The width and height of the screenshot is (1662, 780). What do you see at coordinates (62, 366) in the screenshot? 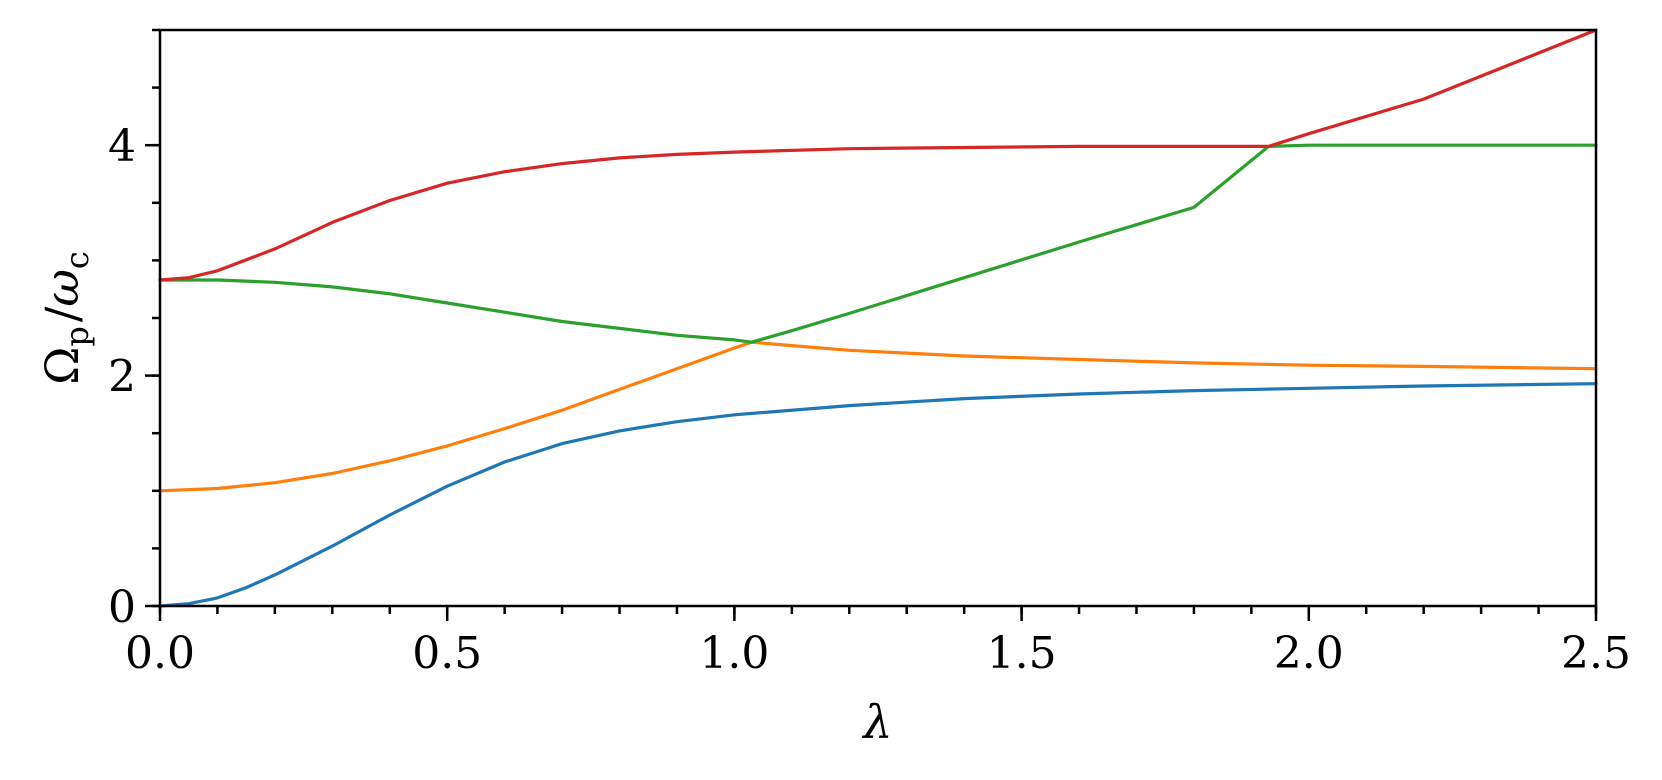
I see `y-axis-label-omega-cap: Ω` at bounding box center [62, 366].